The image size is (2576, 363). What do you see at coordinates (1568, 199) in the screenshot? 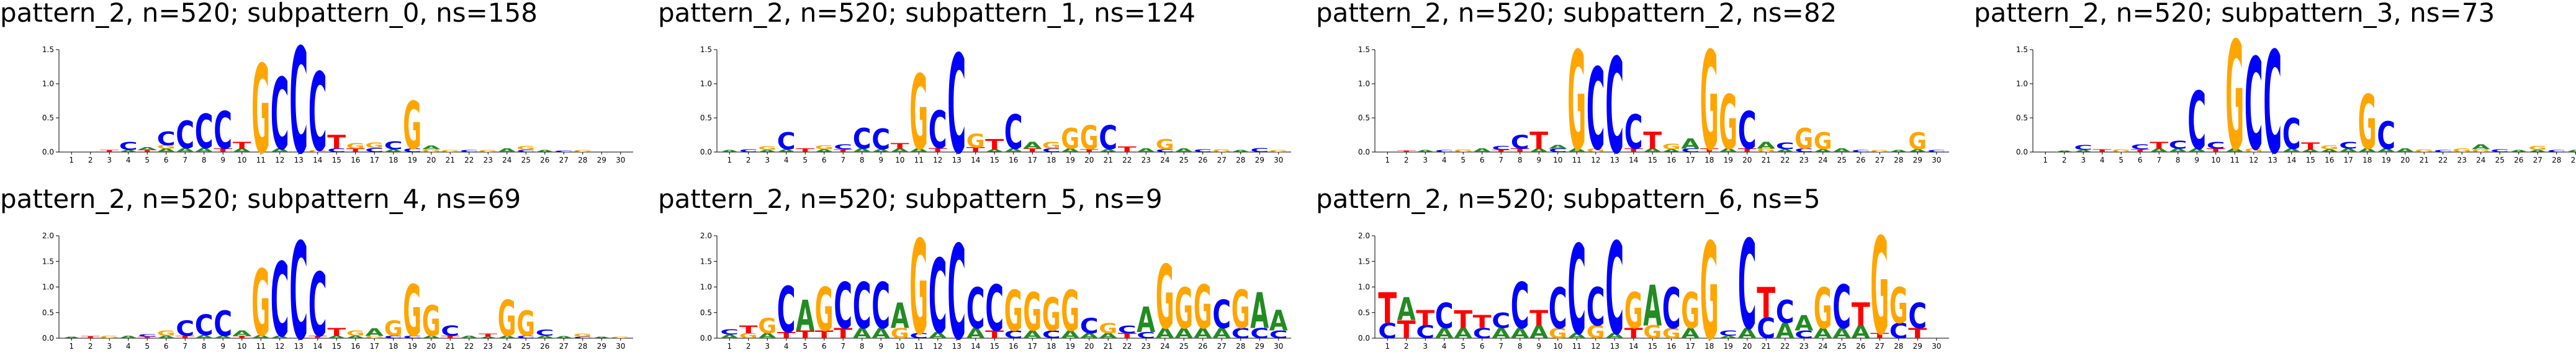
I see `panel-title: pattern_2, n=520; subpattern_6, ns=5` at bounding box center [1568, 199].